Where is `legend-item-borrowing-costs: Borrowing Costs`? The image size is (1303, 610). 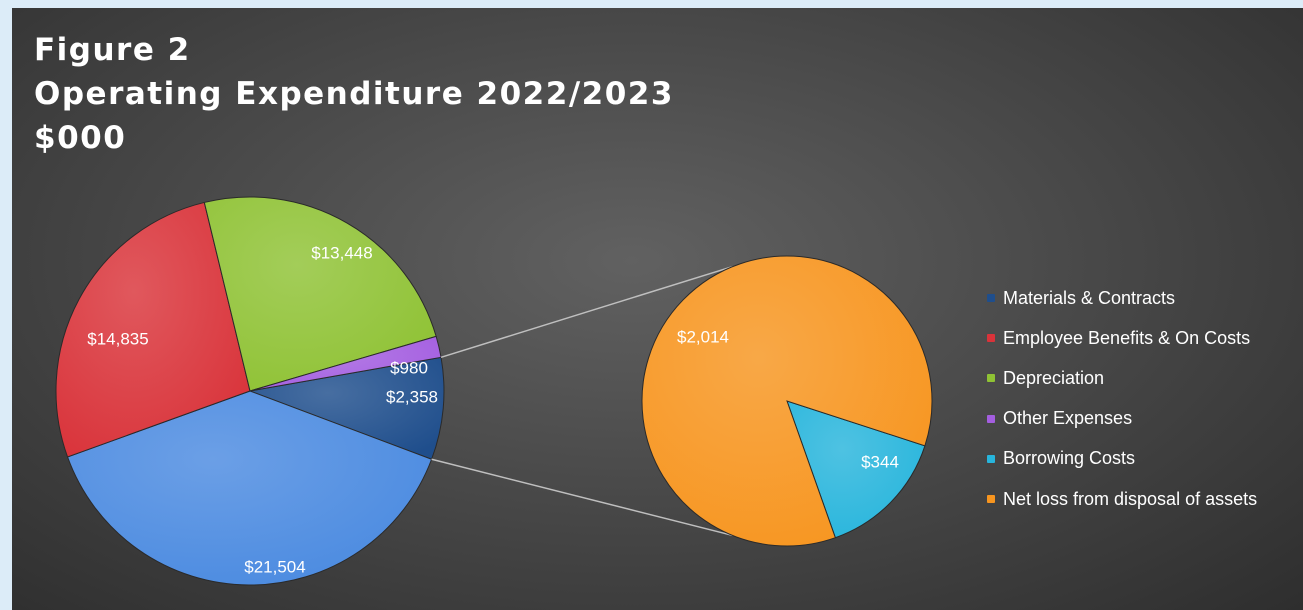 legend-item-borrowing-costs: Borrowing Costs is located at coordinates (1122, 459).